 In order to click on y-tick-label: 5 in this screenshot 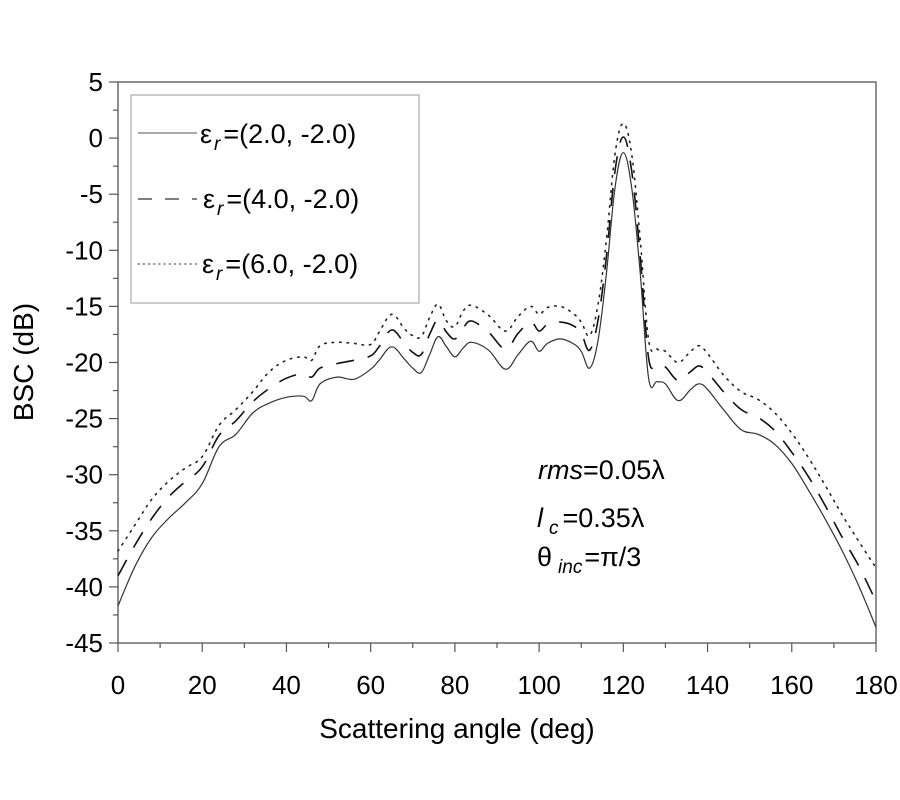, I will do `click(96, 82)`.